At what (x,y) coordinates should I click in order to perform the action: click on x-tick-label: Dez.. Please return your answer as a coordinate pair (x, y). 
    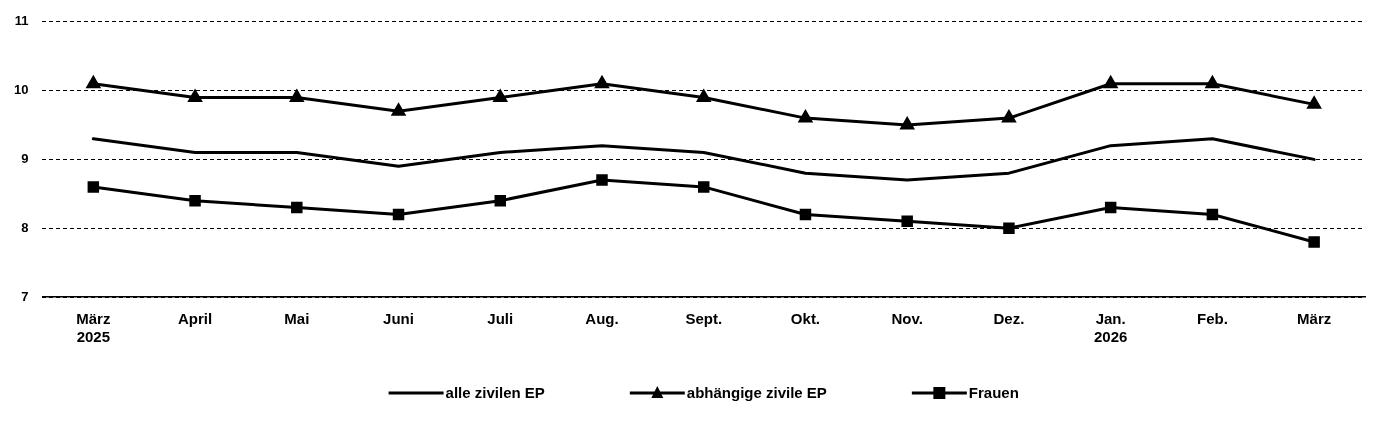
    Looking at the image, I should click on (1009, 319).